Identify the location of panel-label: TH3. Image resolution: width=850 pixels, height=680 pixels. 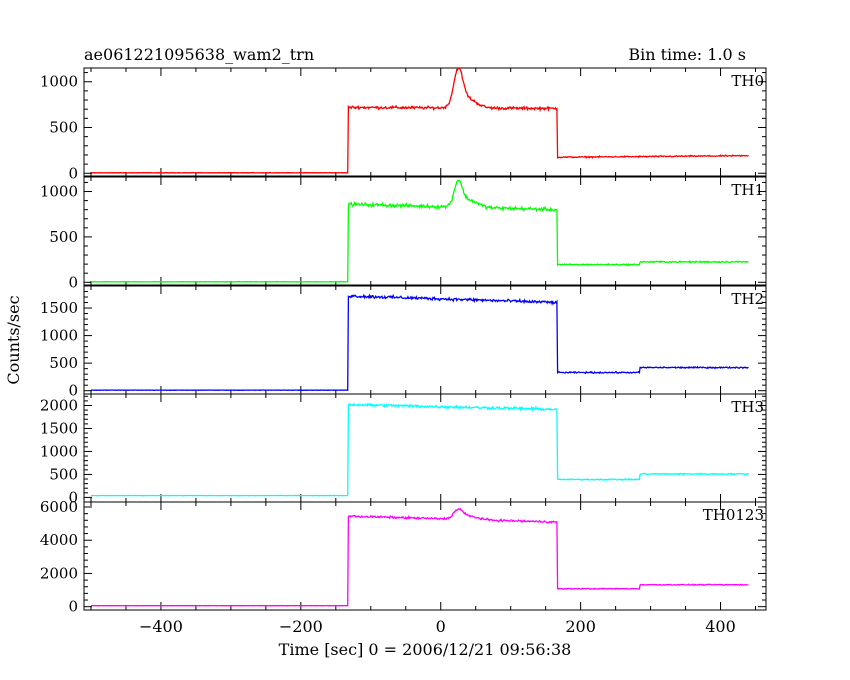
(747, 407).